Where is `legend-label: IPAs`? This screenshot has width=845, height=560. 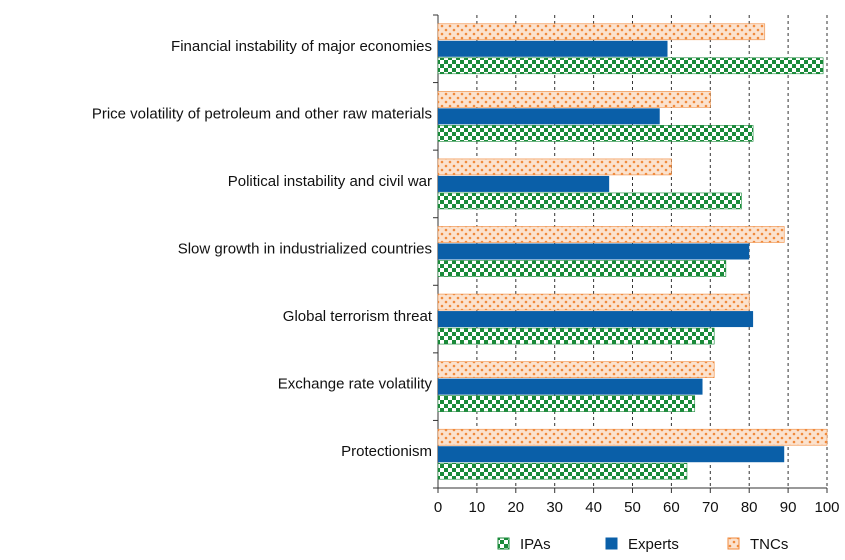 legend-label: IPAs is located at coordinates (535, 544).